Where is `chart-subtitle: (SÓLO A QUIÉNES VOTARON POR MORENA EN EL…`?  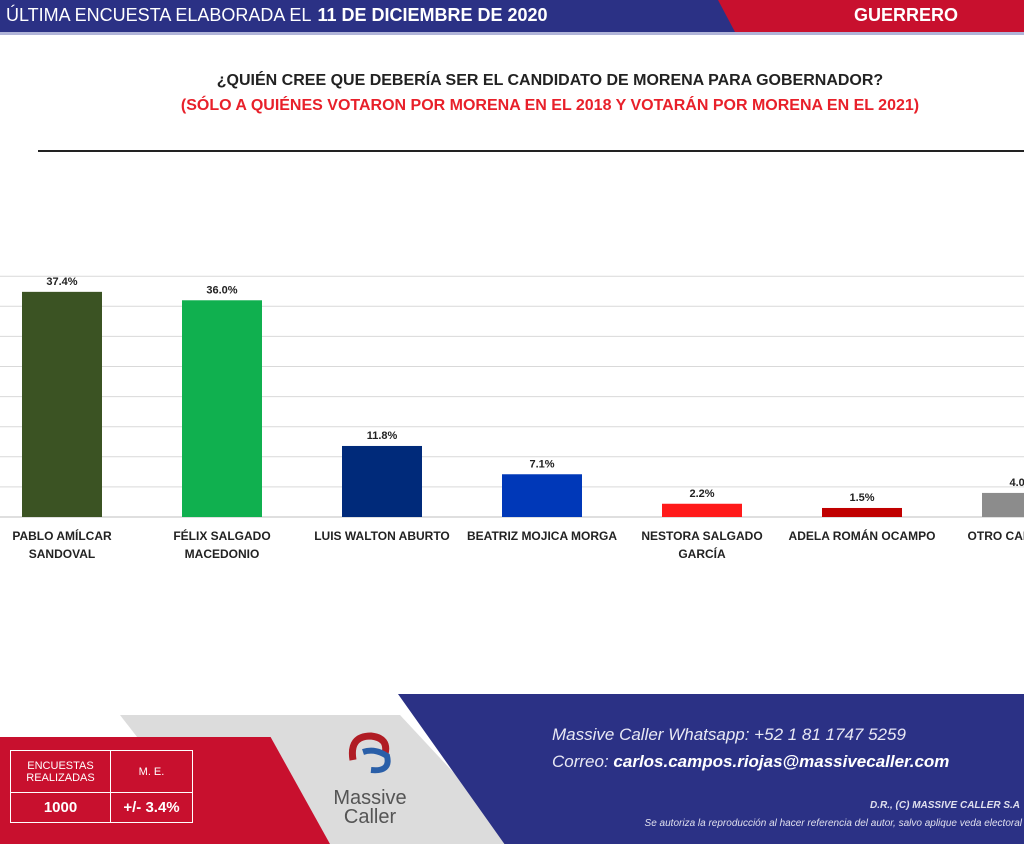
chart-subtitle: (SÓLO A QUIÉNES VOTARON POR MORENA EN EL… is located at coordinates (550, 105).